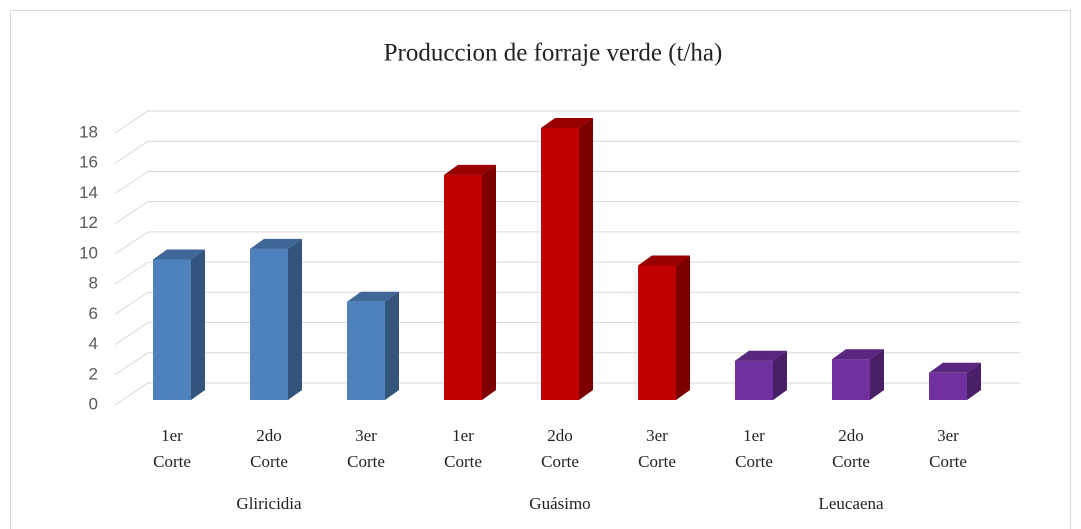  Describe the element at coordinates (559, 503) in the screenshot. I see `group-label: Guásimo` at that location.